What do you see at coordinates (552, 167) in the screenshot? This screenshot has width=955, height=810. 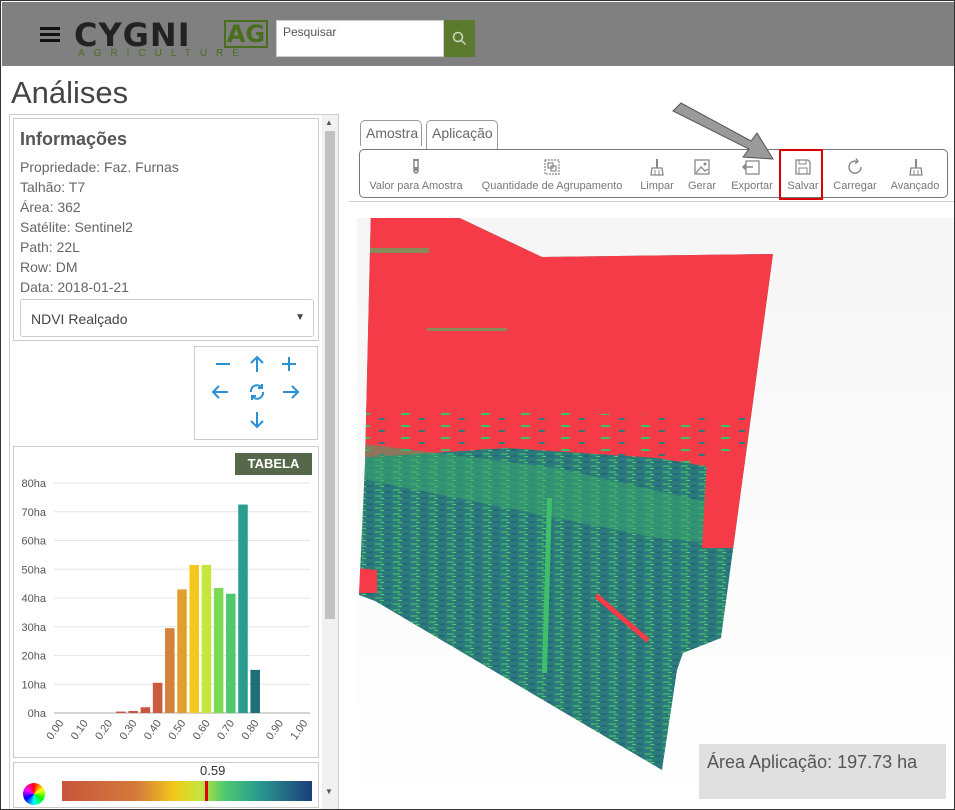 I see `grid-group-icon` at bounding box center [552, 167].